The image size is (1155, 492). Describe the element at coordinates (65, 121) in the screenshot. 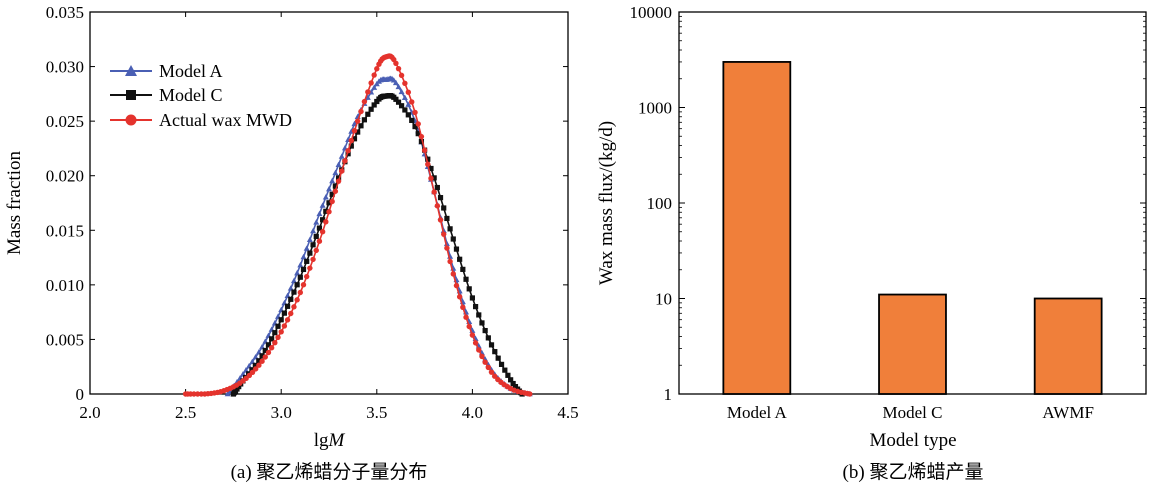

I see `y-tick-label: 0.025` at that location.